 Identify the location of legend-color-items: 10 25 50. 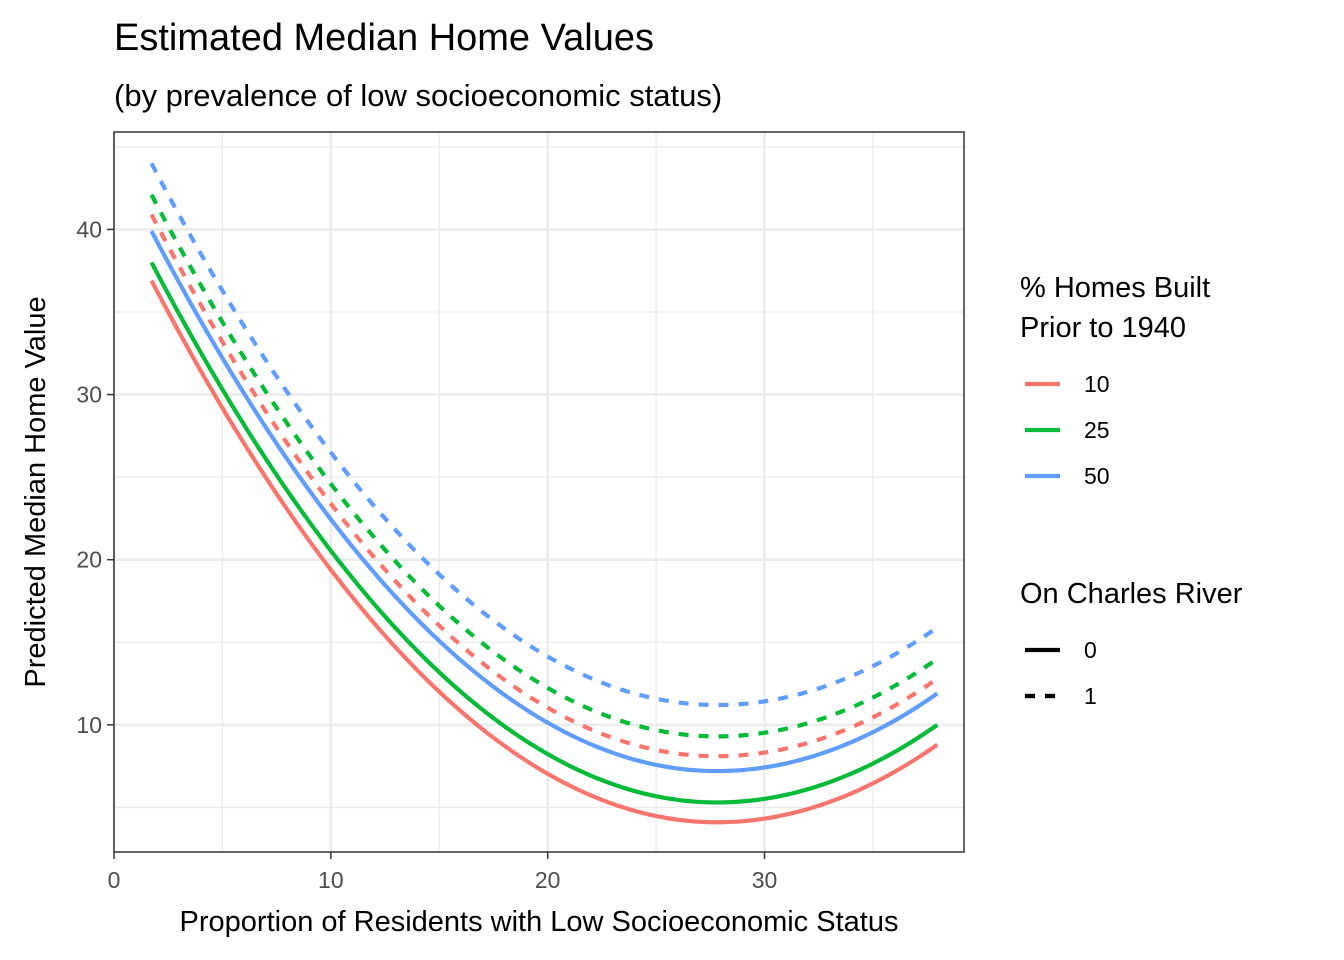
(1067, 430).